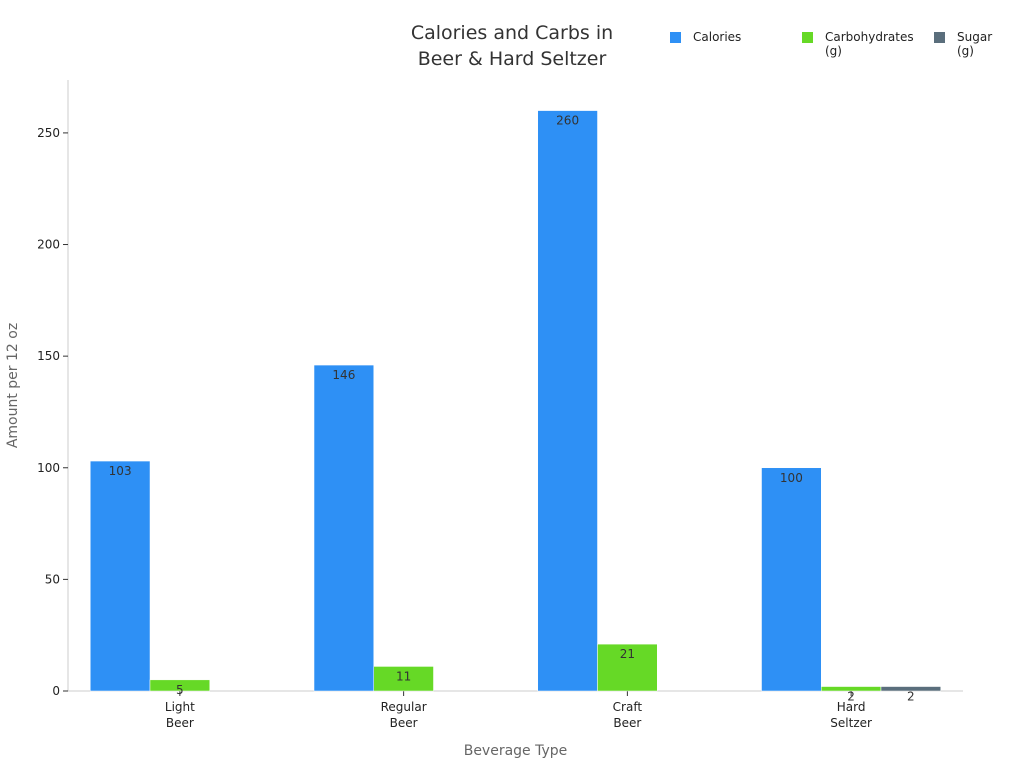 The image size is (1024, 772). Describe the element at coordinates (717, 37) in the screenshot. I see `legend-label: Calories` at that location.